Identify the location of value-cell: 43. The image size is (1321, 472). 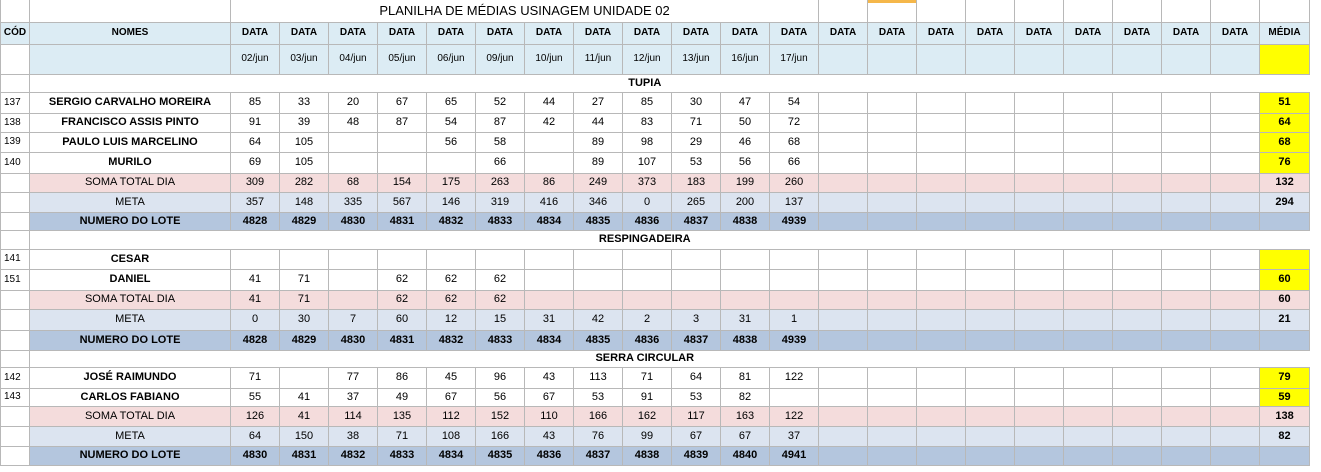
(549, 377).